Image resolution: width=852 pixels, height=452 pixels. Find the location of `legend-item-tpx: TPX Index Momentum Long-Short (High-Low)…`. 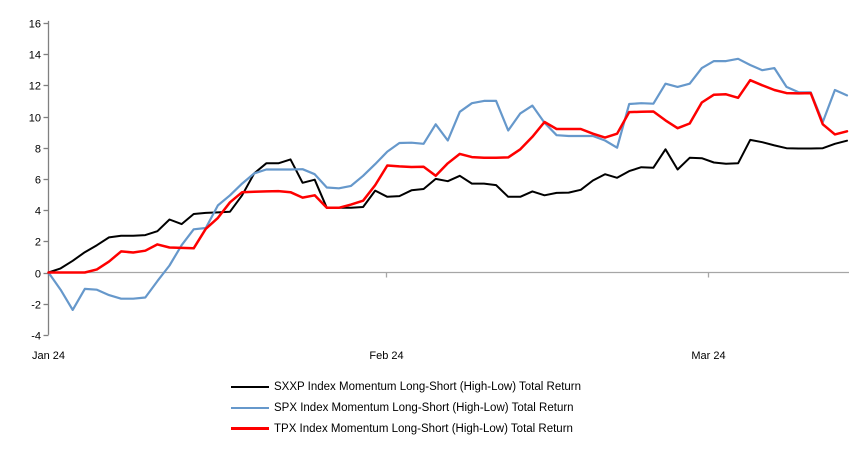

legend-item-tpx: TPX Index Momentum Long-Short (High-Low)… is located at coordinates (406, 428).